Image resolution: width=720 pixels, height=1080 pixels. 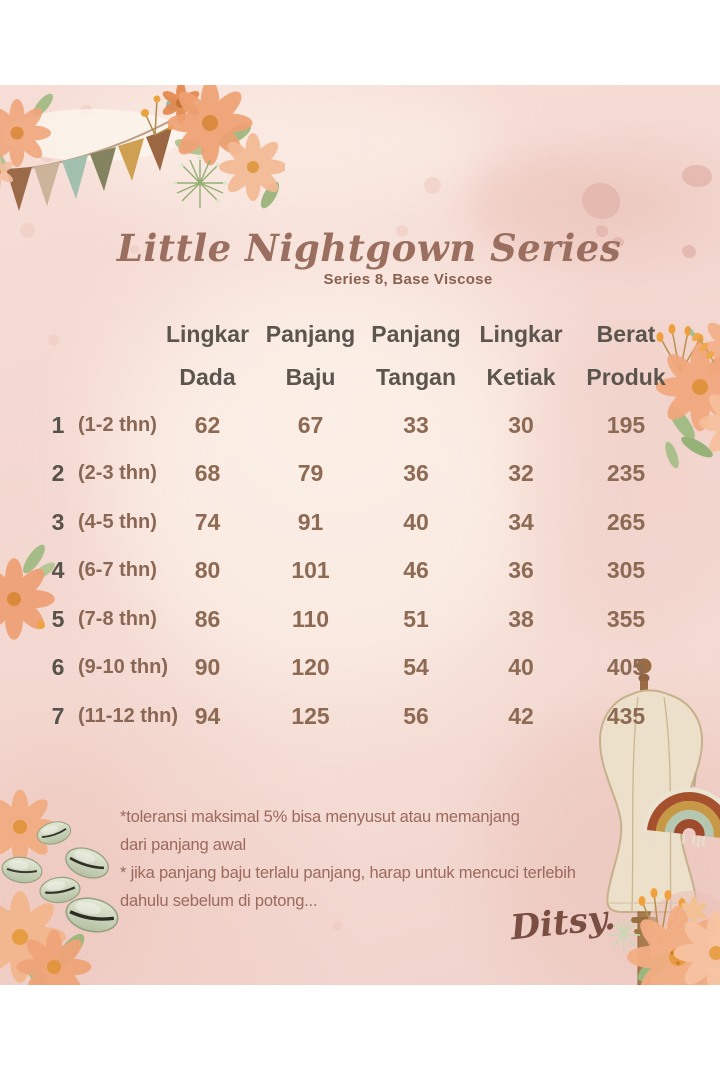 I want to click on lingkar-ketiak-value: 32, so click(x=521, y=473).